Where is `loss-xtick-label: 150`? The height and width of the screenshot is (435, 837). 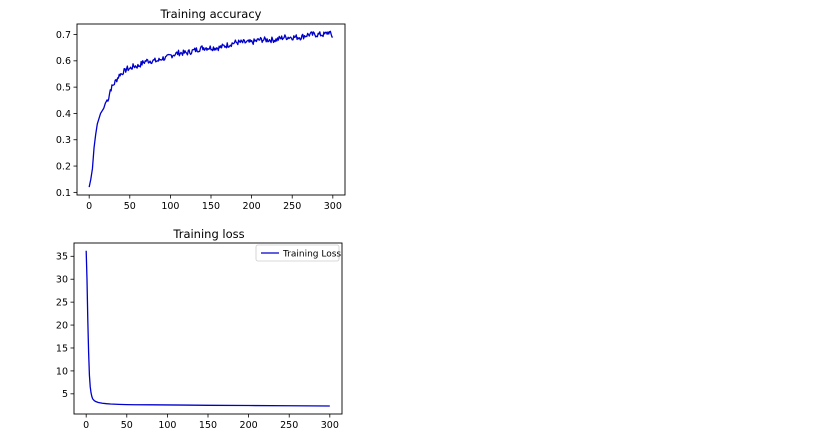 loss-xtick-label: 150 is located at coordinates (208, 425).